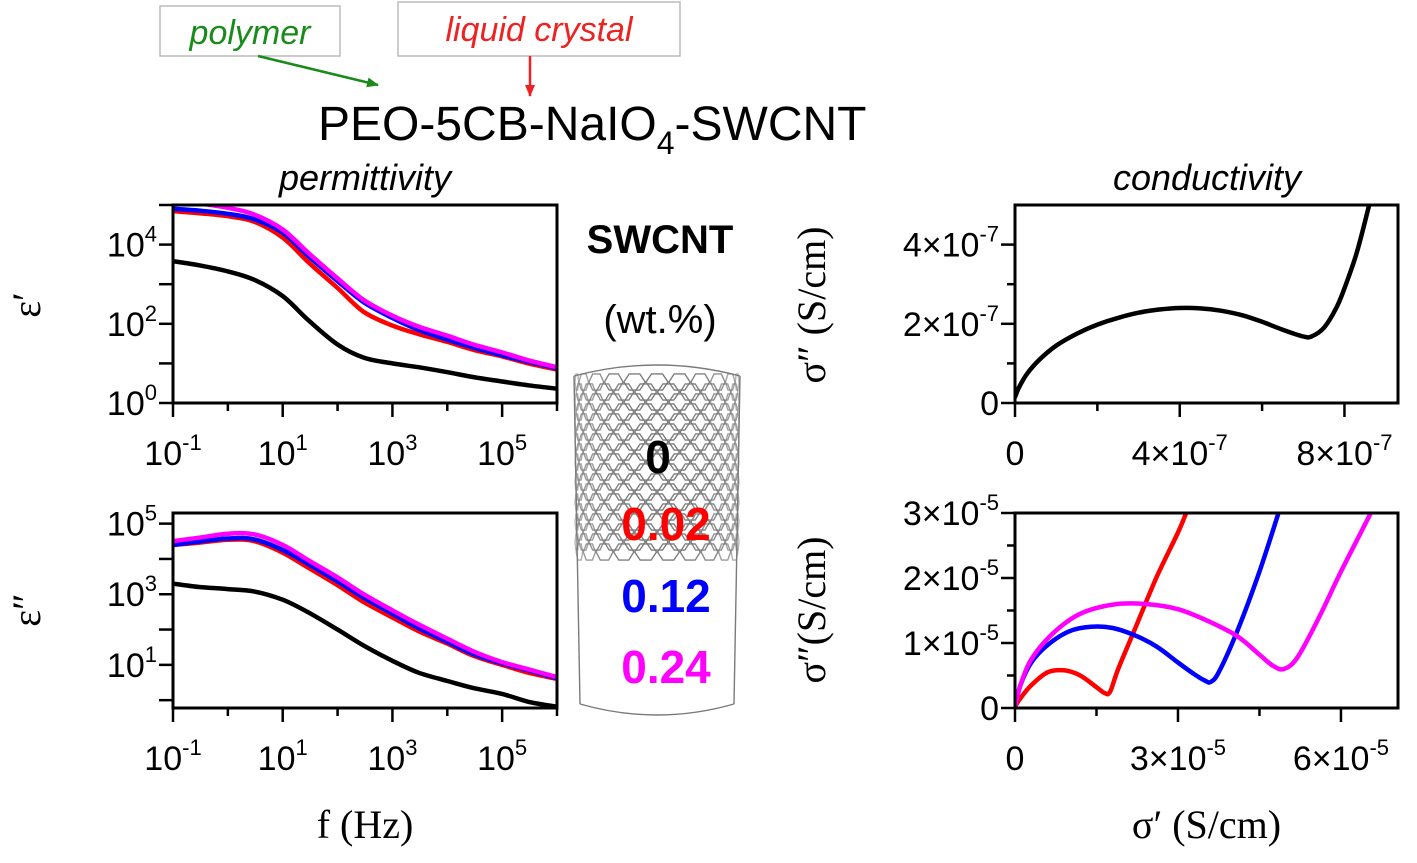 The height and width of the screenshot is (863, 1417). What do you see at coordinates (172, 451) in the screenshot?
I see `eps-real-x-tick-label: 10⁻¹` at bounding box center [172, 451].